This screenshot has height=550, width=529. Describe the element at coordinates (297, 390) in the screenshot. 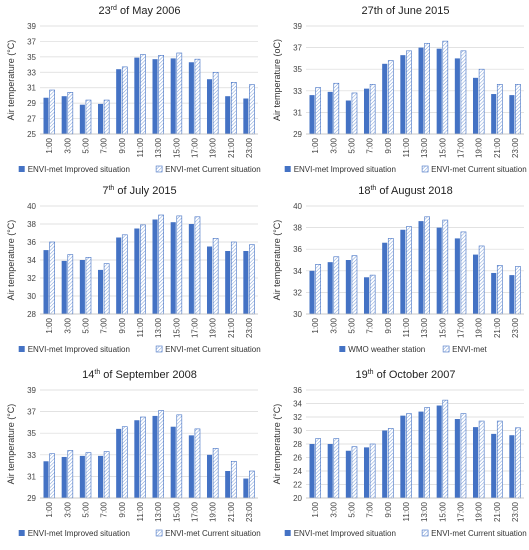

I see `y-tick-label: 36` at that location.